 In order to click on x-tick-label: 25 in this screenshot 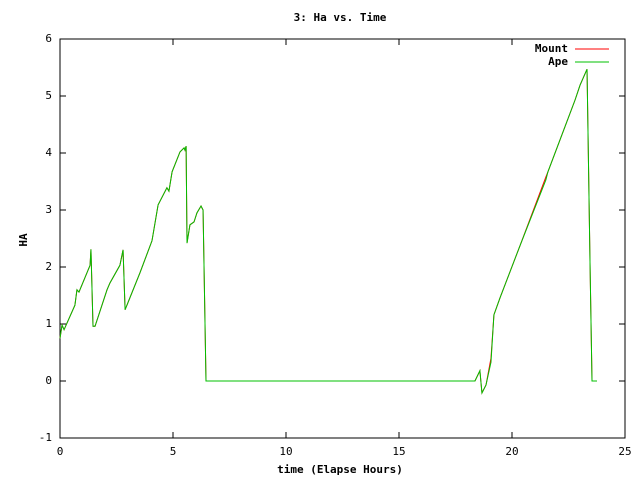, I will do `click(624, 451)`.